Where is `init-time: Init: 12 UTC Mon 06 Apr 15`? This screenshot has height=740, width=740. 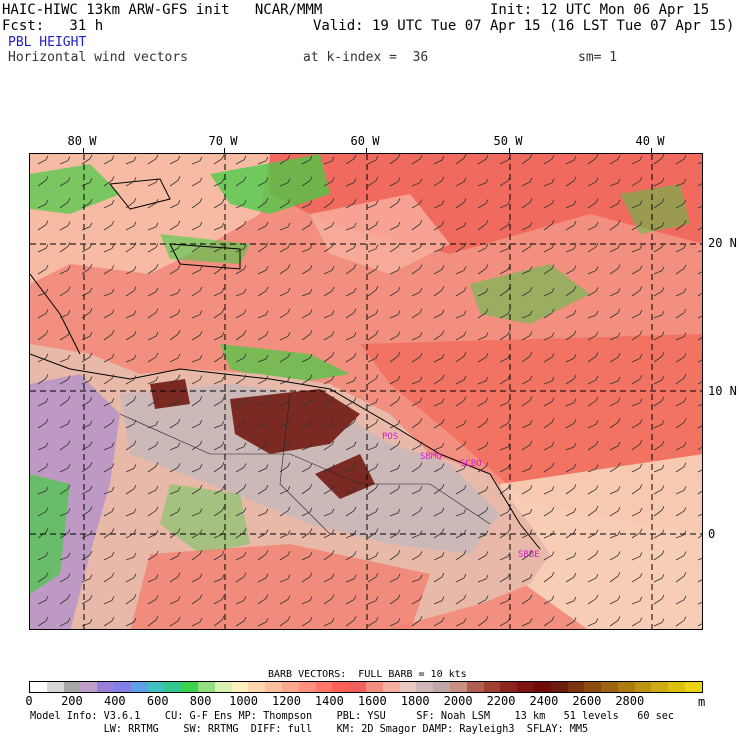
init-time: Init: 12 UTC Mon 06 Apr 15 is located at coordinates (600, 10).